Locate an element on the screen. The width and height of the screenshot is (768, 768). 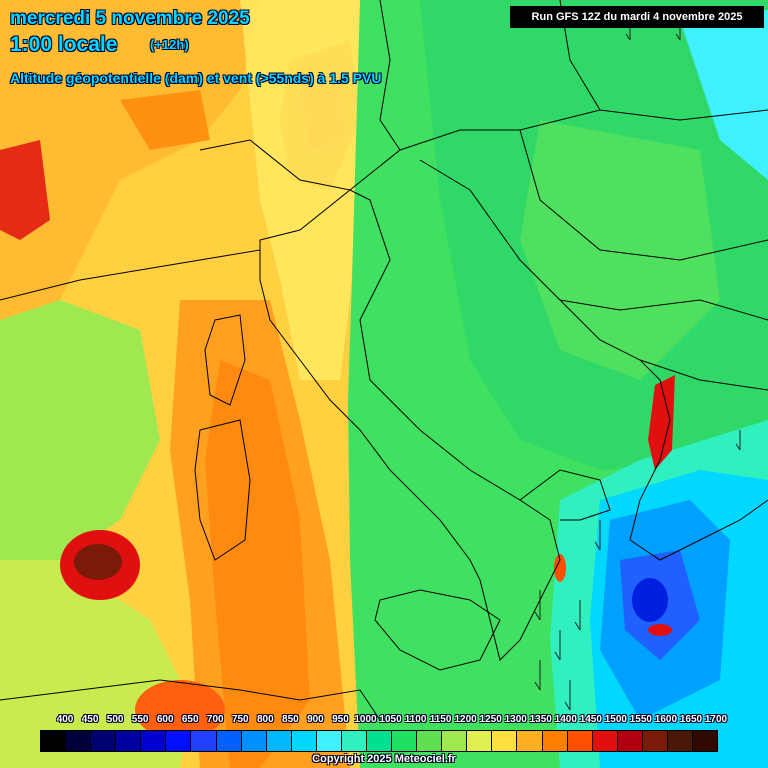
legend-label: 1500 is located at coordinates (615, 719).